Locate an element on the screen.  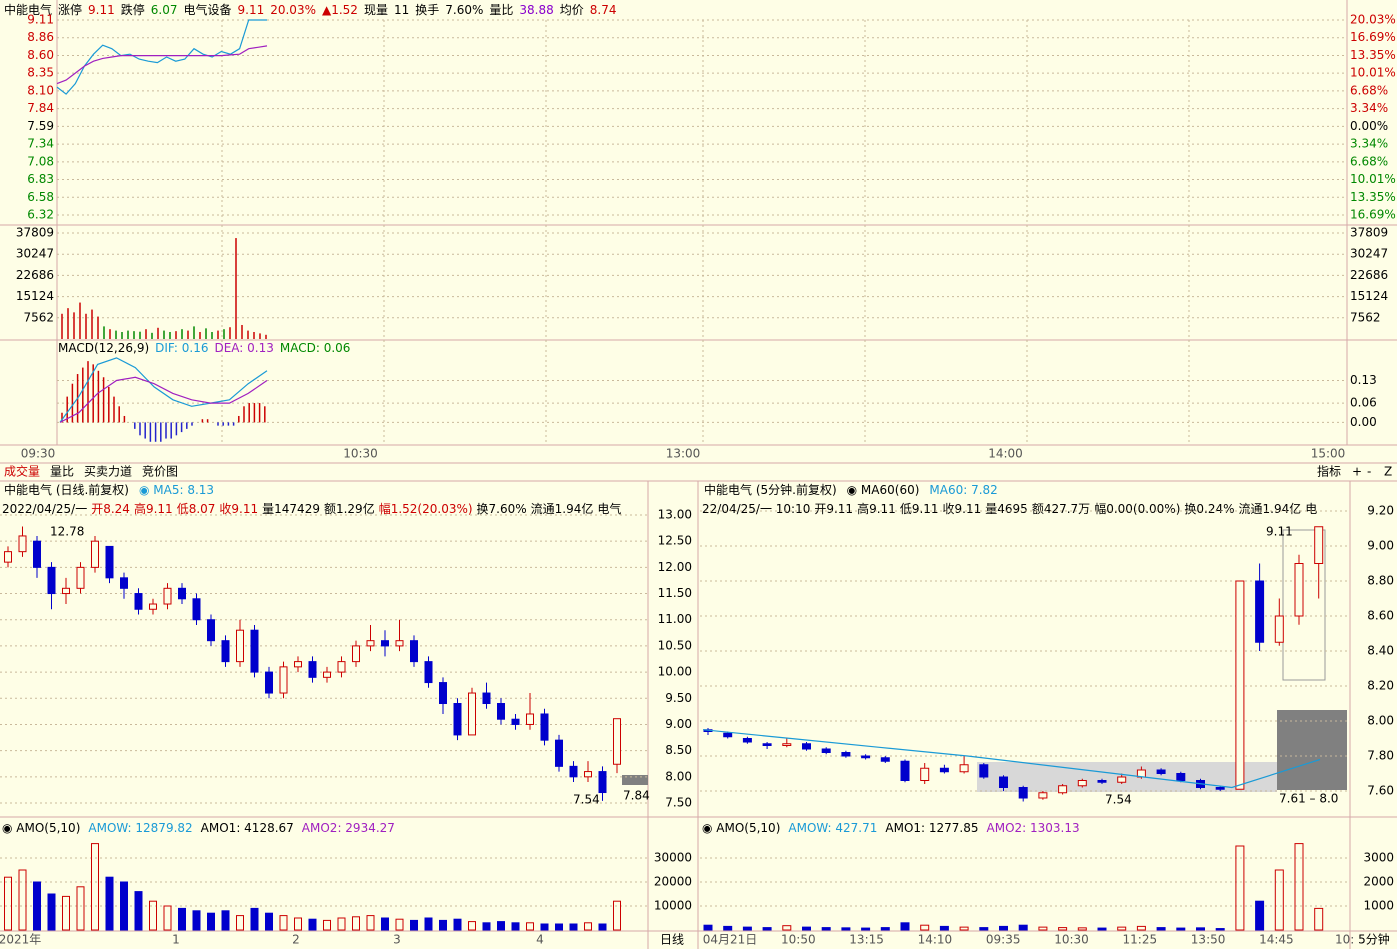
info-item: ◉ MA60(60) is located at coordinates (883, 490).